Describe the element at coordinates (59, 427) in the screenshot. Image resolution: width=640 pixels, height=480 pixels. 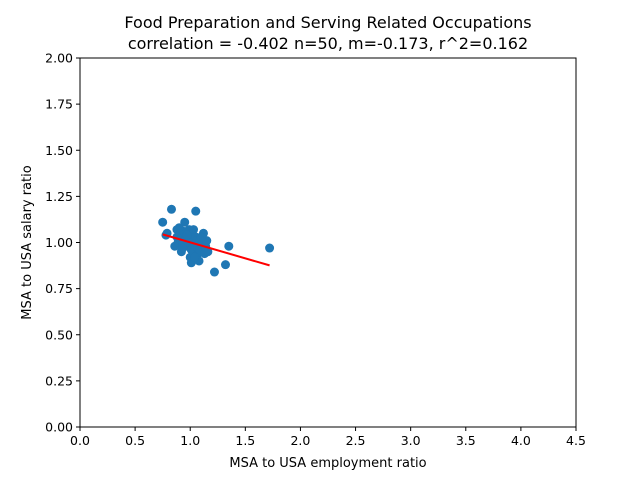
I see `y-tick-label: 0.00` at that location.